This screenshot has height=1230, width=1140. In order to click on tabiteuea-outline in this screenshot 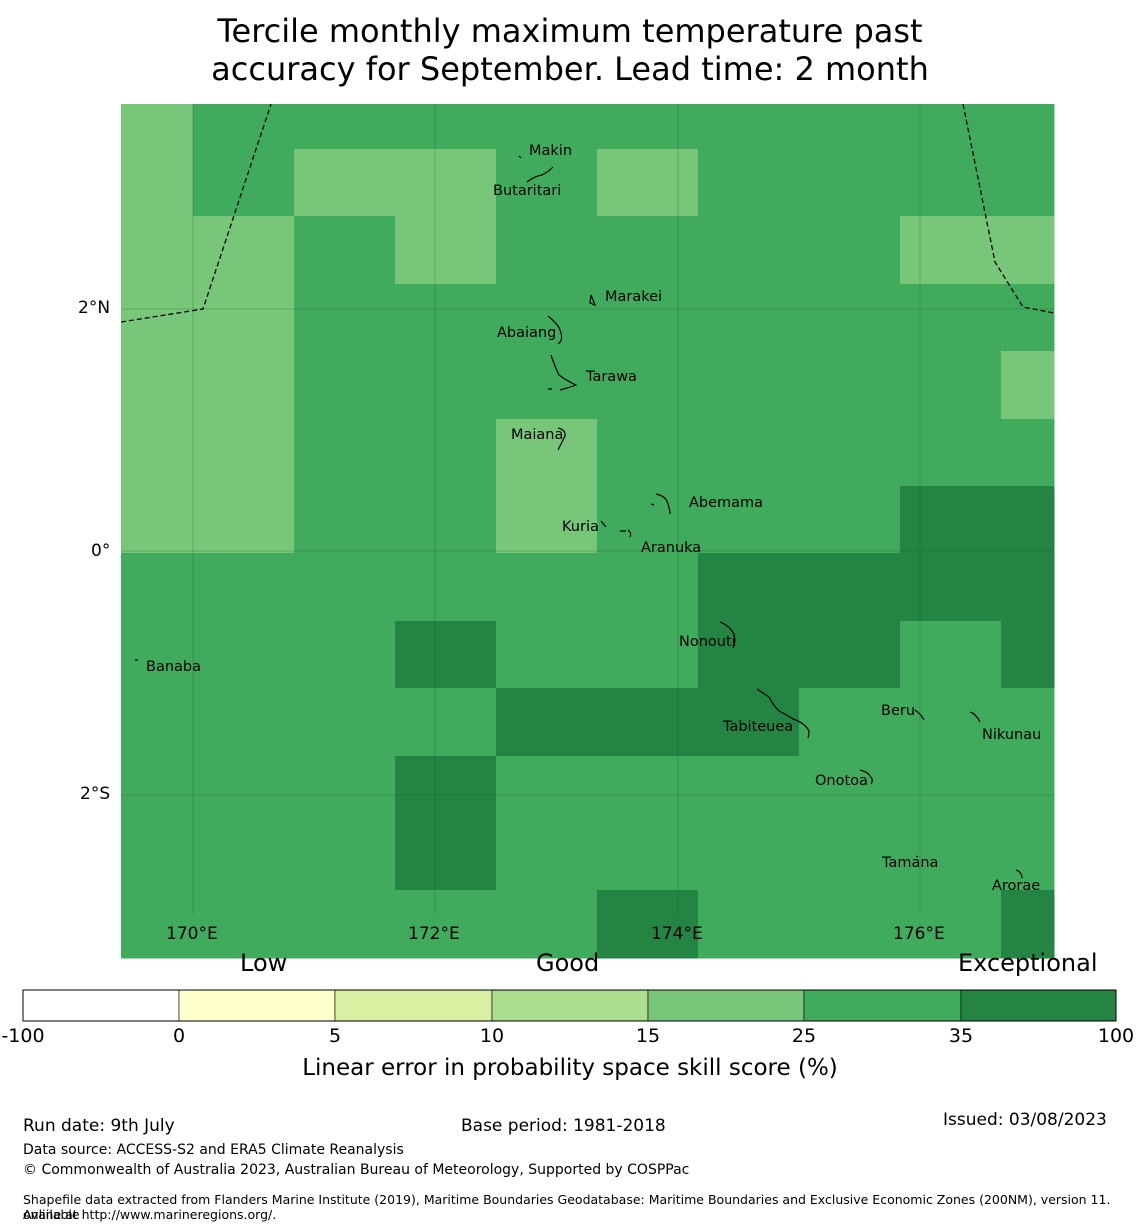, I will do `click(783, 713)`.